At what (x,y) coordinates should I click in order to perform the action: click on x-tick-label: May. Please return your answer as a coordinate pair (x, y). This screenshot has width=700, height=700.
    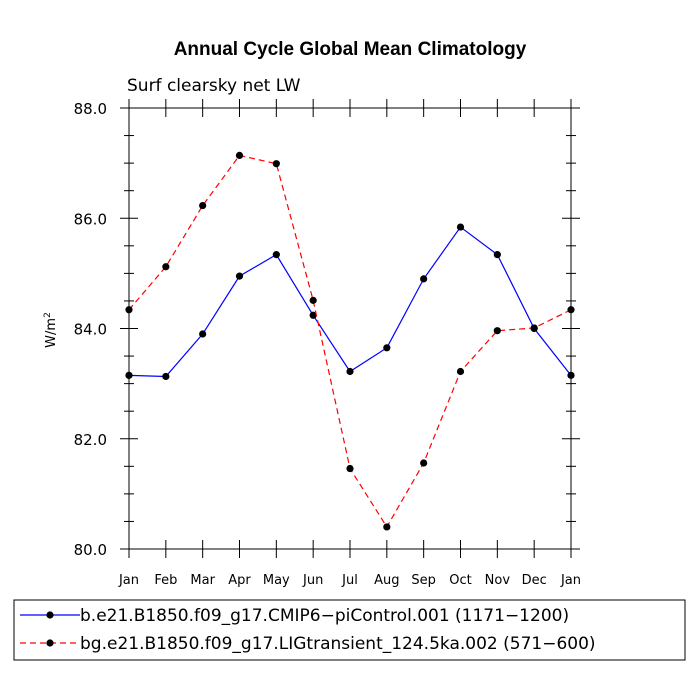
    Looking at the image, I should click on (276, 580).